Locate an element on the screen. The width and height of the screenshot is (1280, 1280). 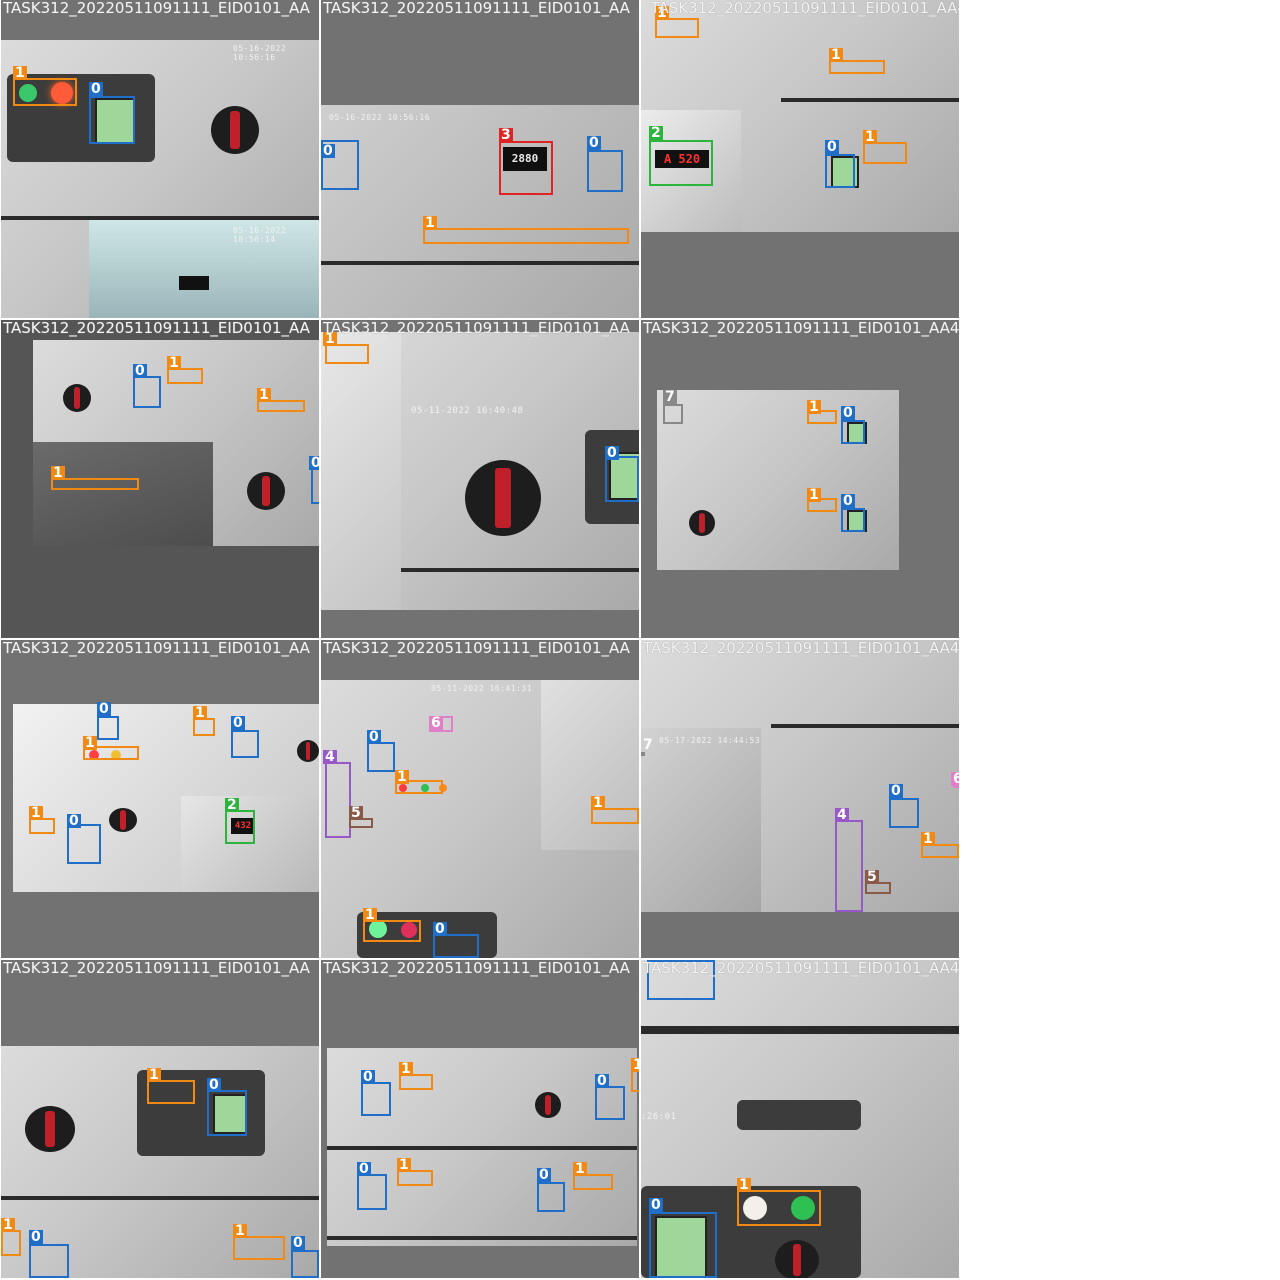
left-cabinet is located at coordinates (701, 820).